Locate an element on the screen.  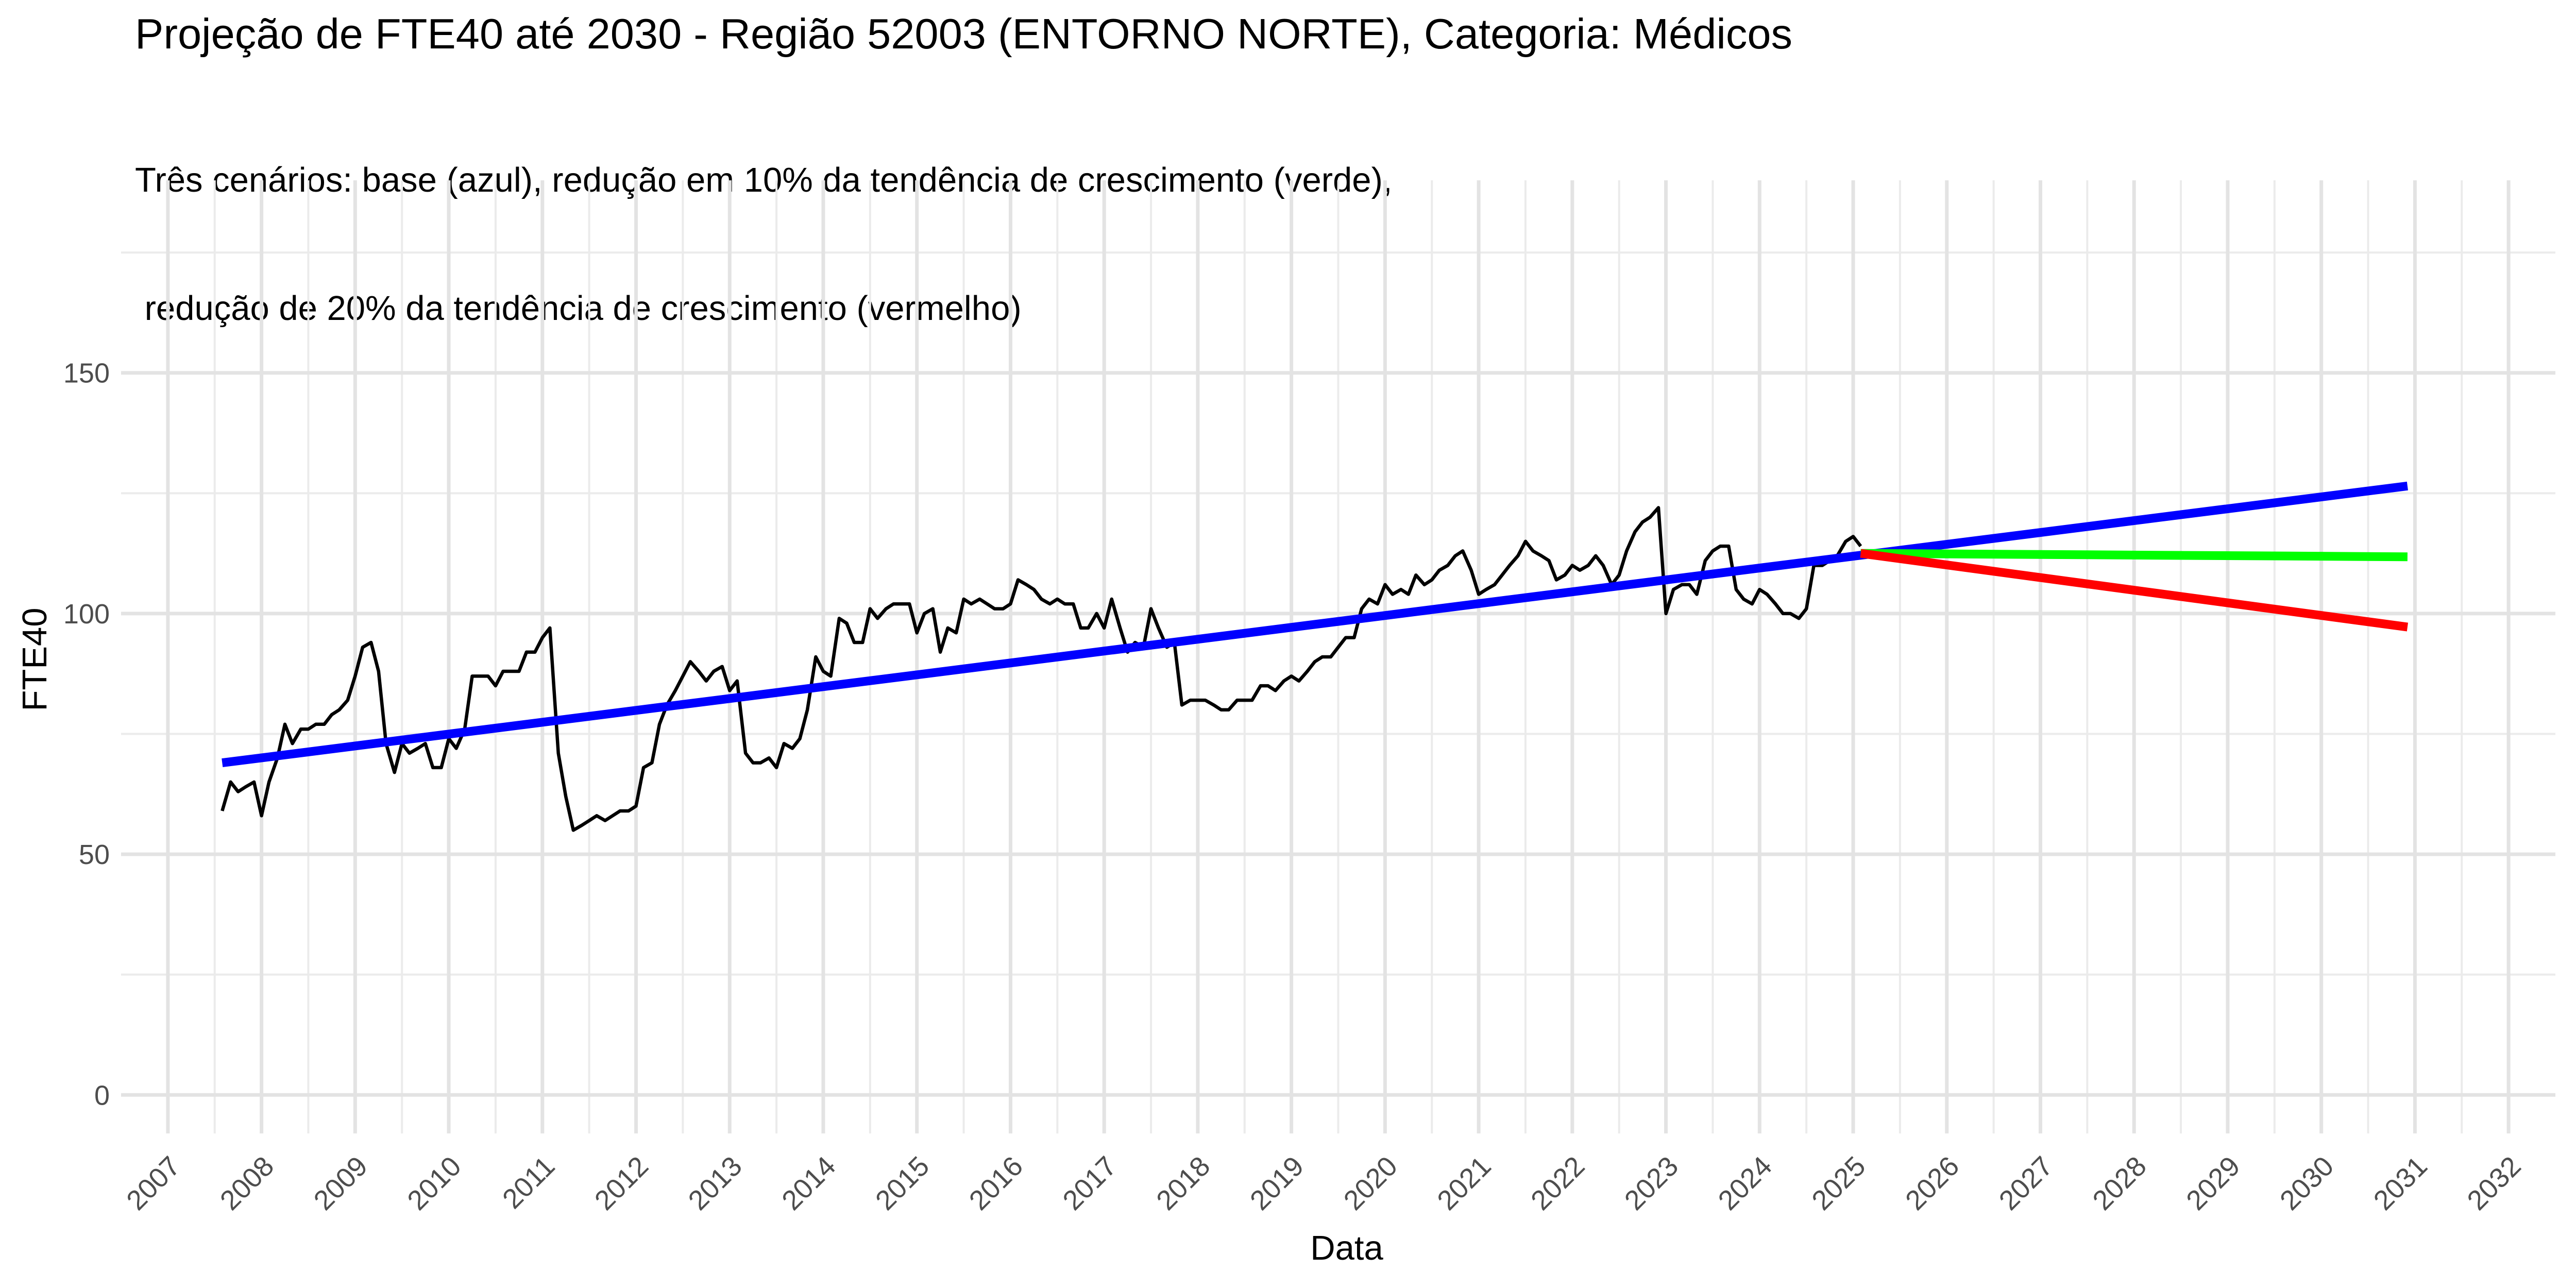
y-tick-label-50: 50 is located at coordinates (95, 854).